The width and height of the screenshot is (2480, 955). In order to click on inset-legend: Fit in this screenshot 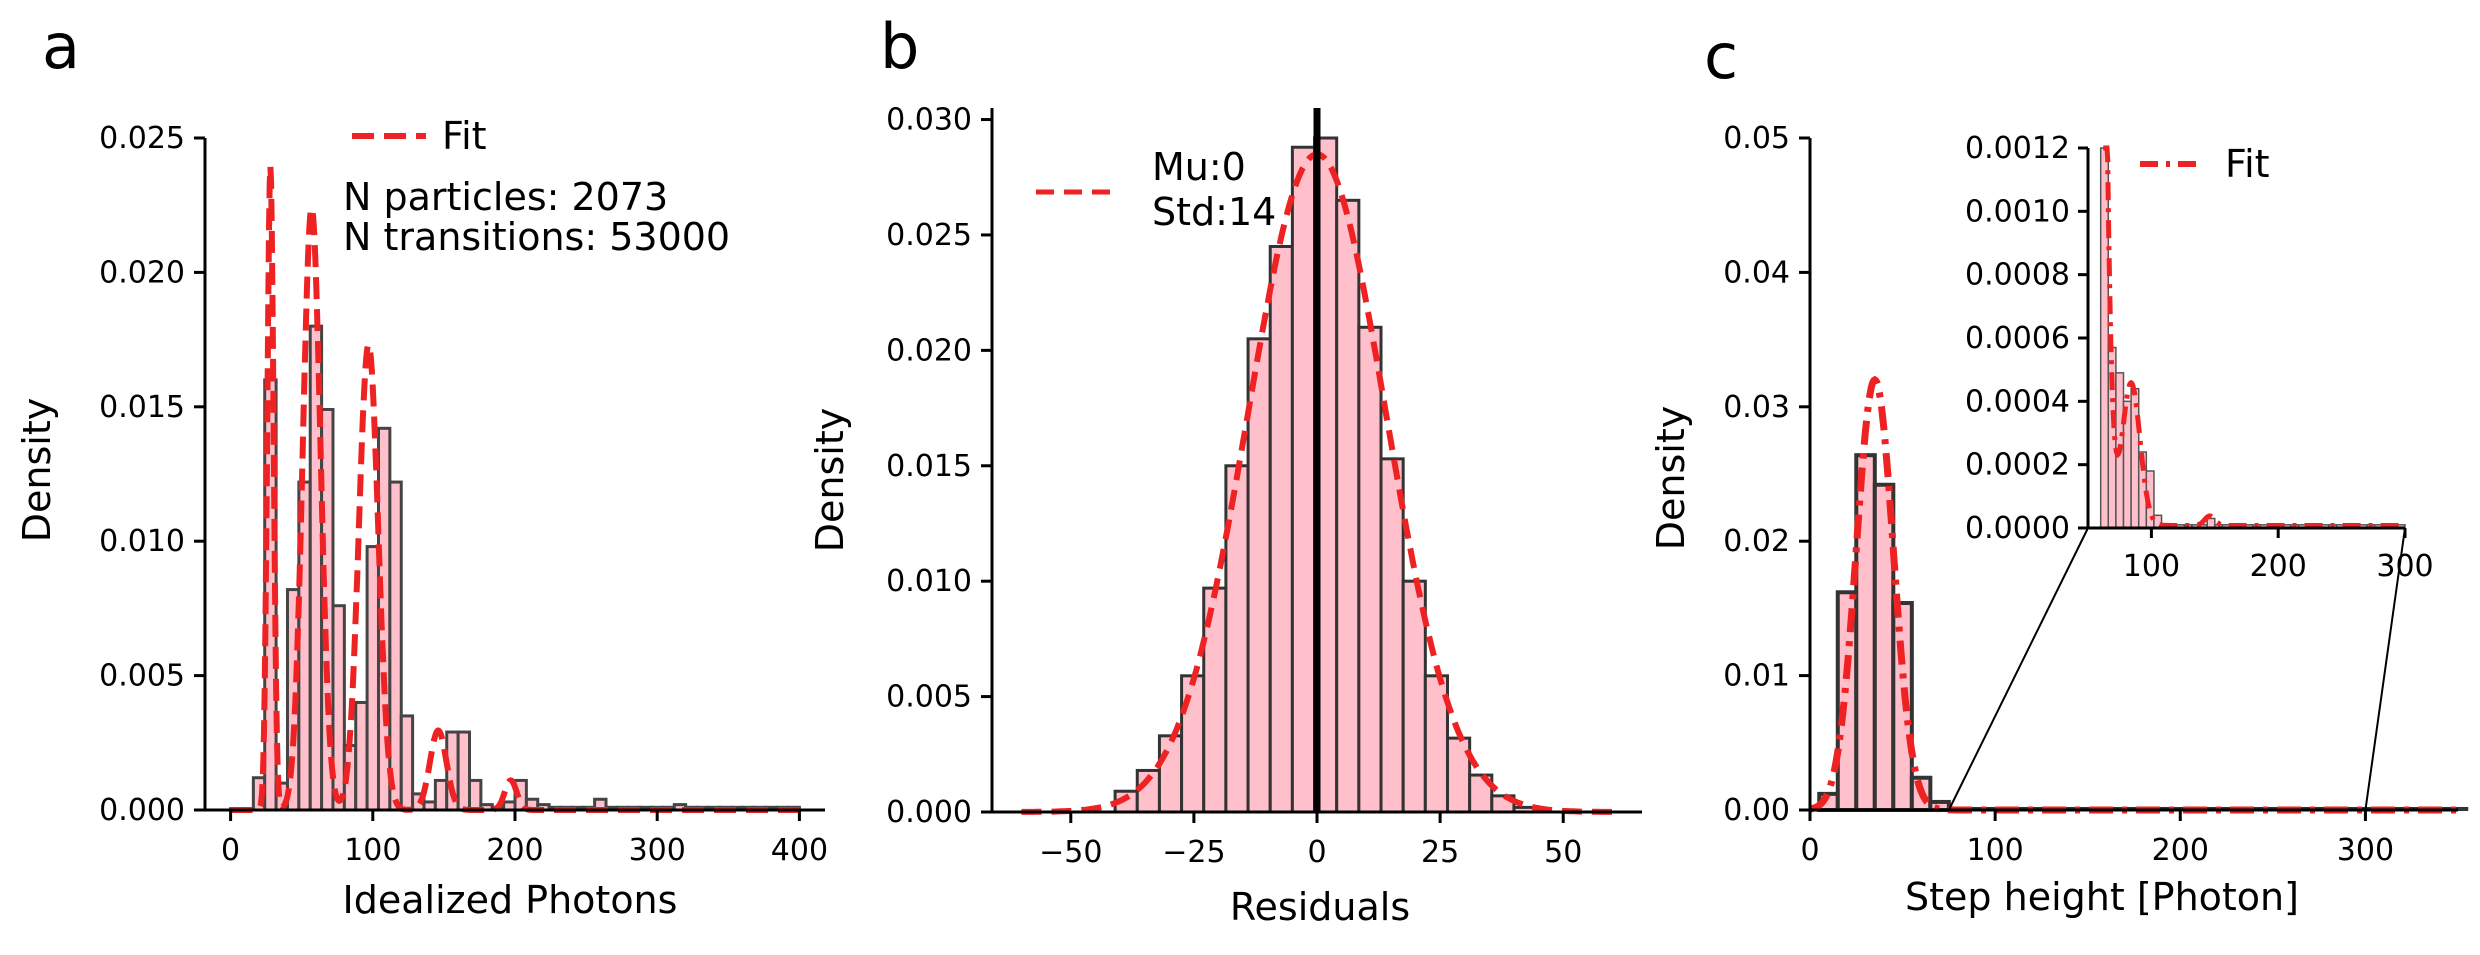, I will do `click(2205, 164)`.